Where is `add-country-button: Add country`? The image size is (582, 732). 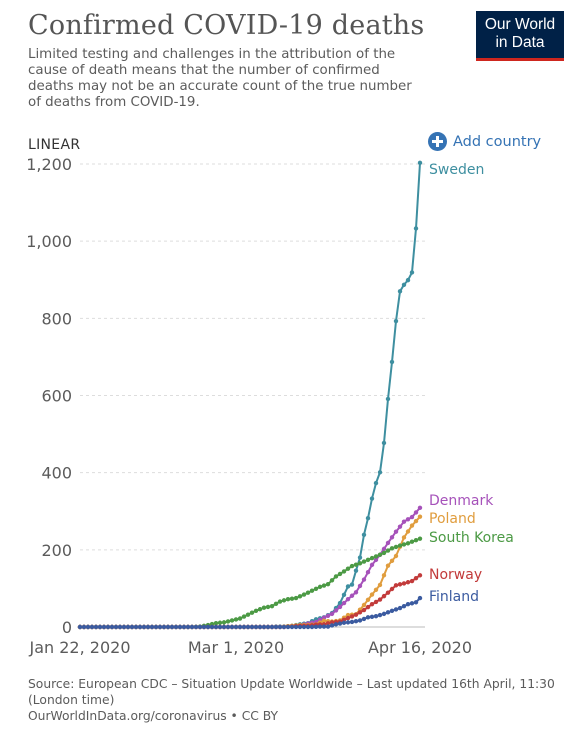 add-country-button: Add country is located at coordinates (484, 141).